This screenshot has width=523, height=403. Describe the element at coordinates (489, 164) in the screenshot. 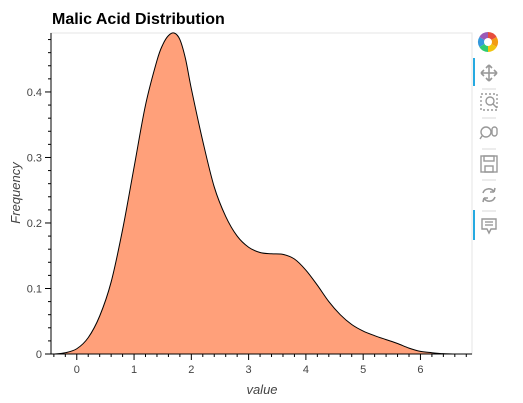

I see `save-tool-icon` at that location.